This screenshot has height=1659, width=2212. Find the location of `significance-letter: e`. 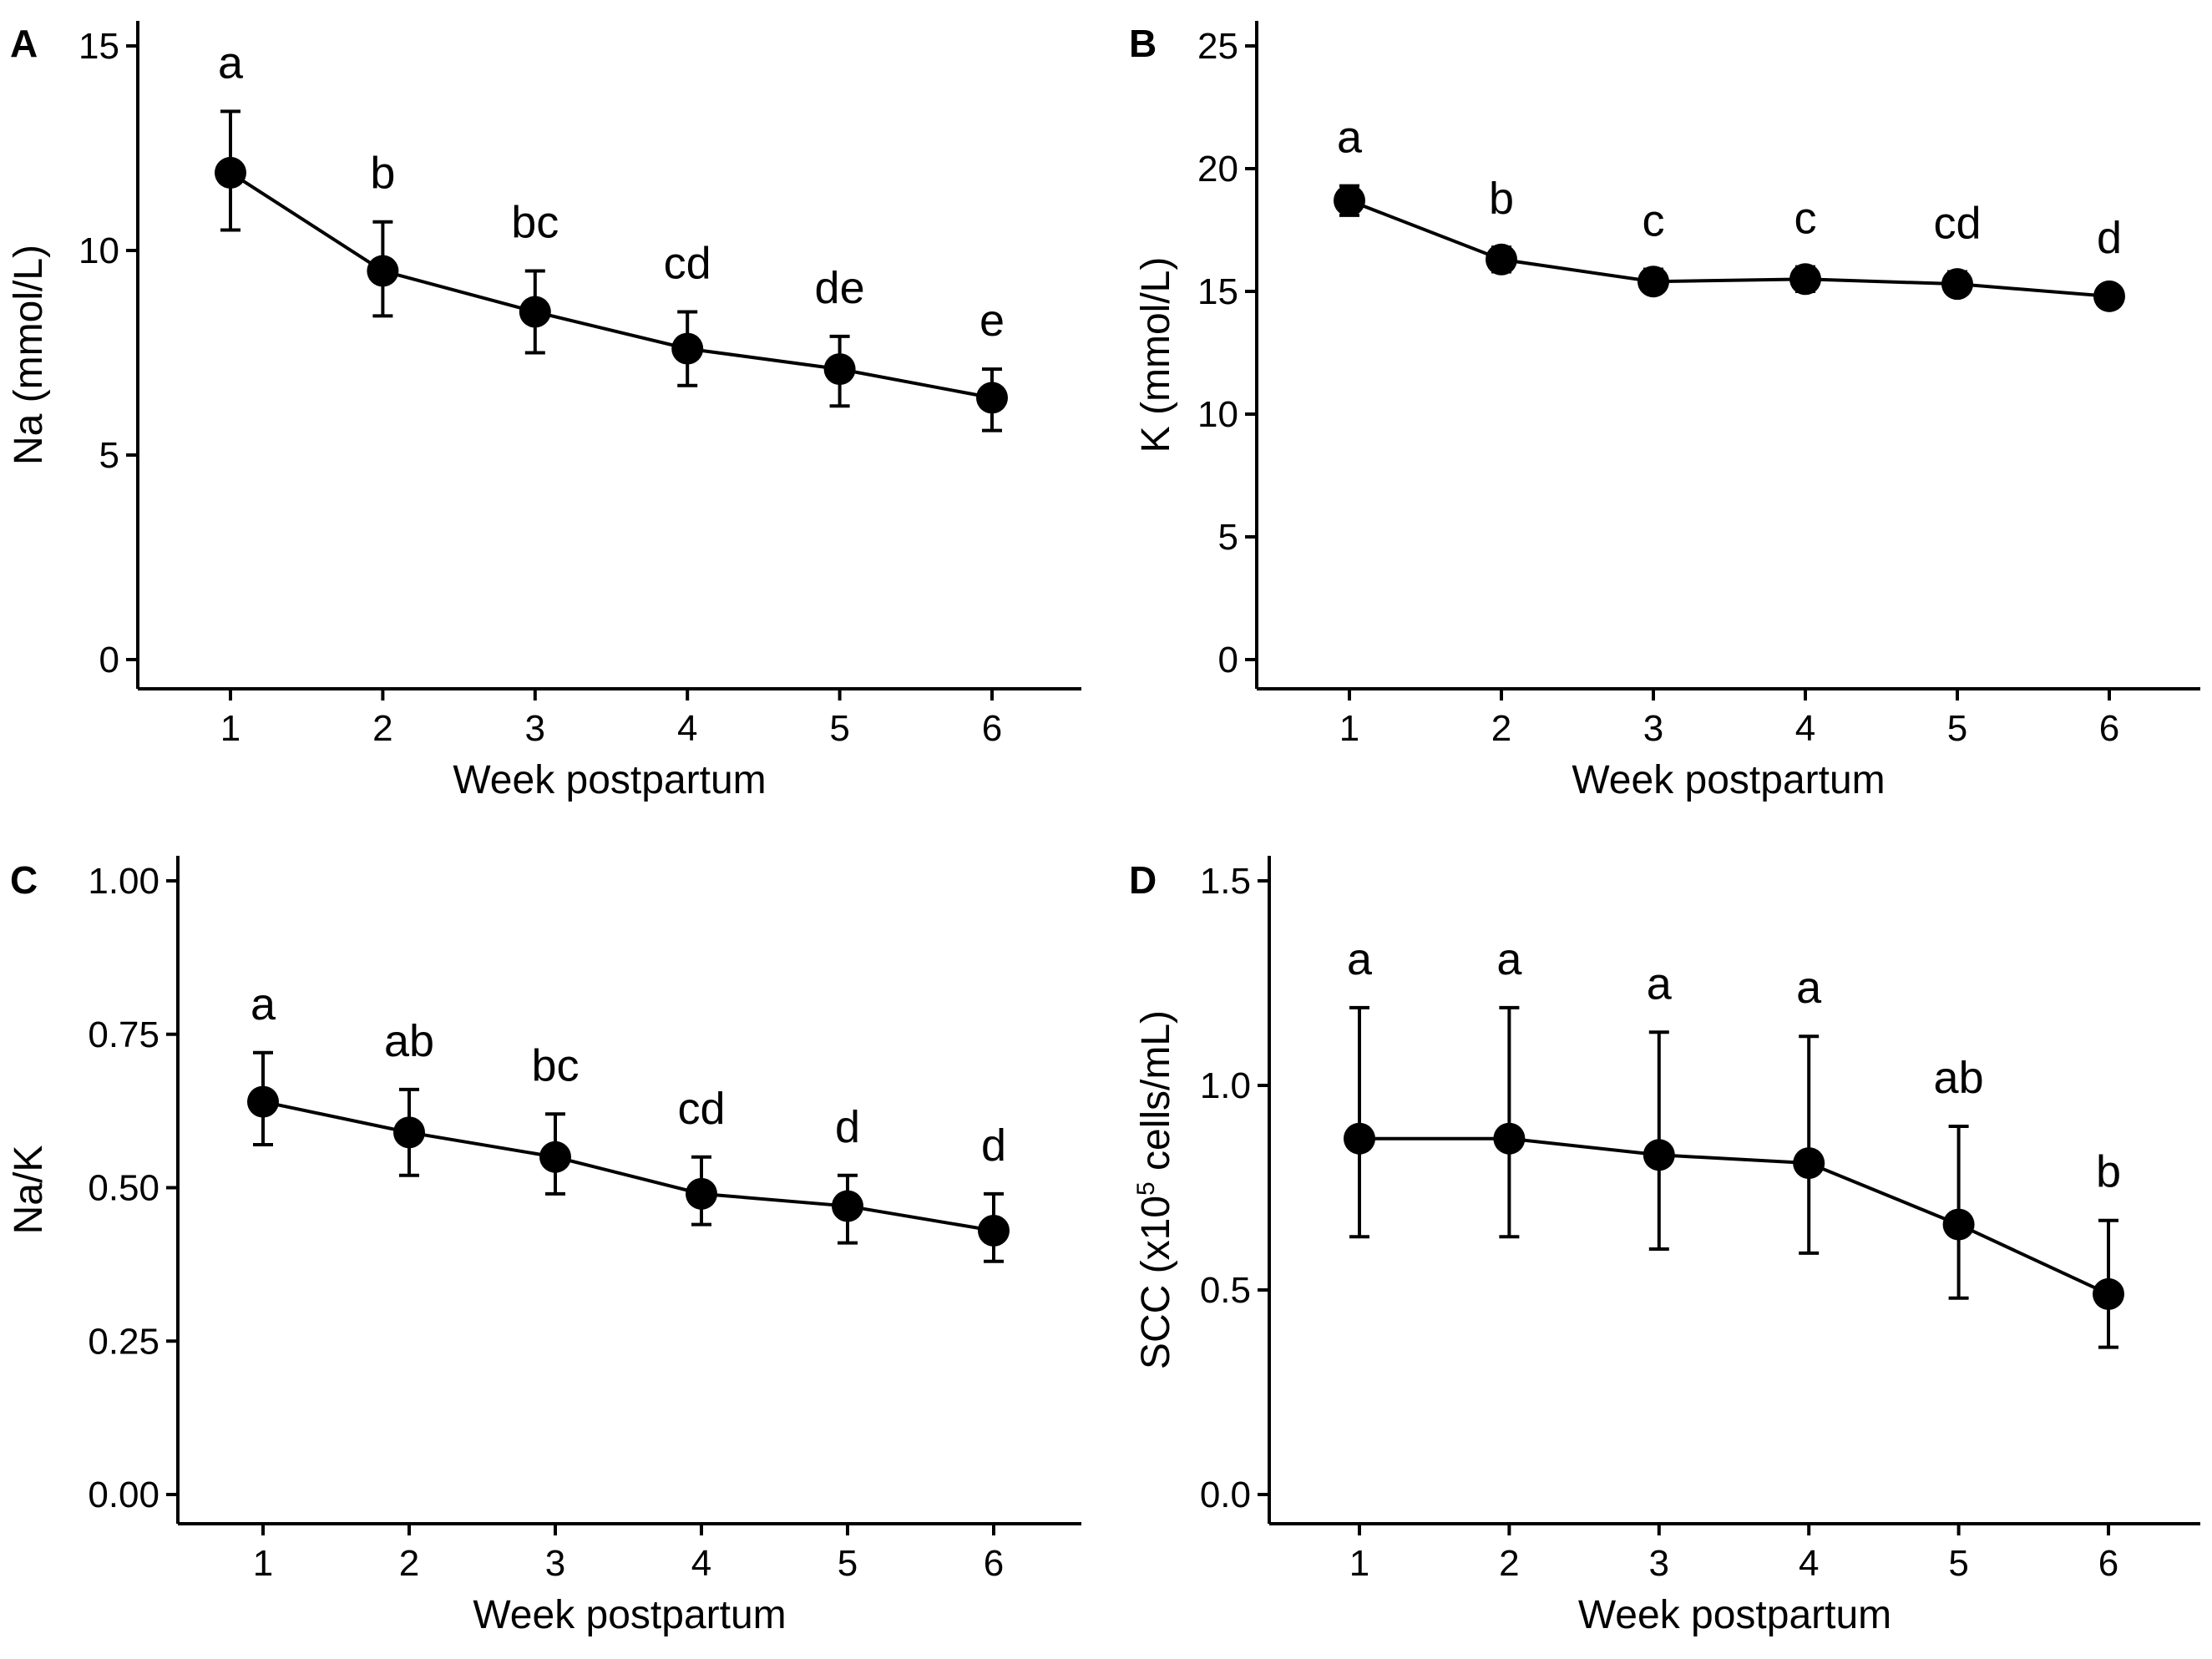

significance-letter: e is located at coordinates (992, 321).